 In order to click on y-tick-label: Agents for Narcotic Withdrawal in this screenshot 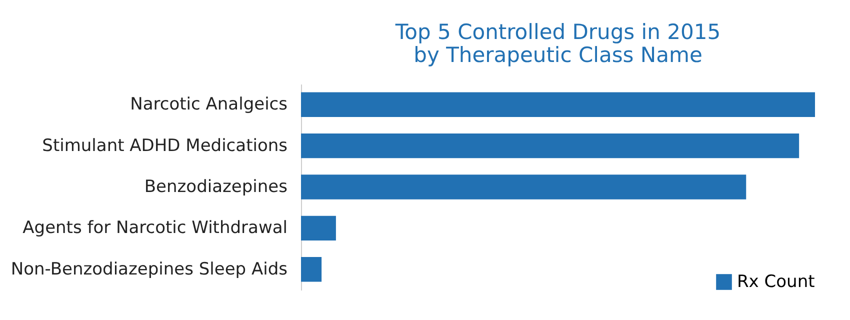, I will do `click(155, 228)`.